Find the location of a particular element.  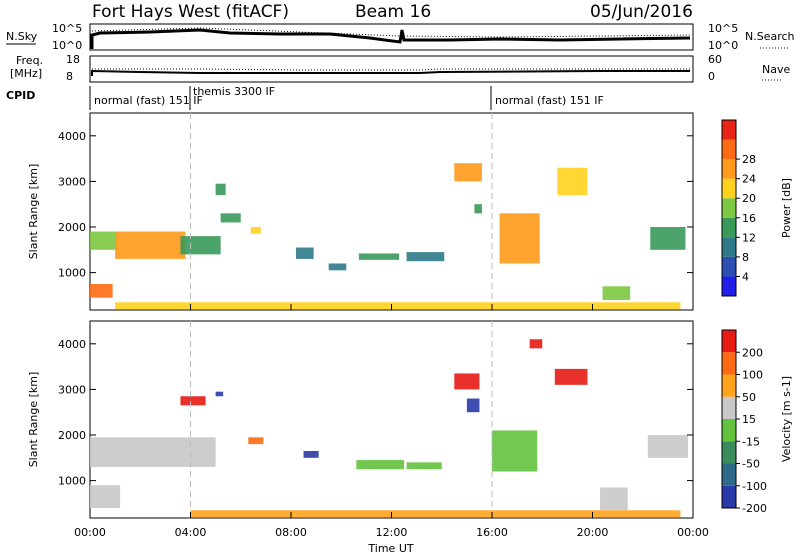

cpid-segment-1: normal (fast) 151 IF is located at coordinates (148, 100).